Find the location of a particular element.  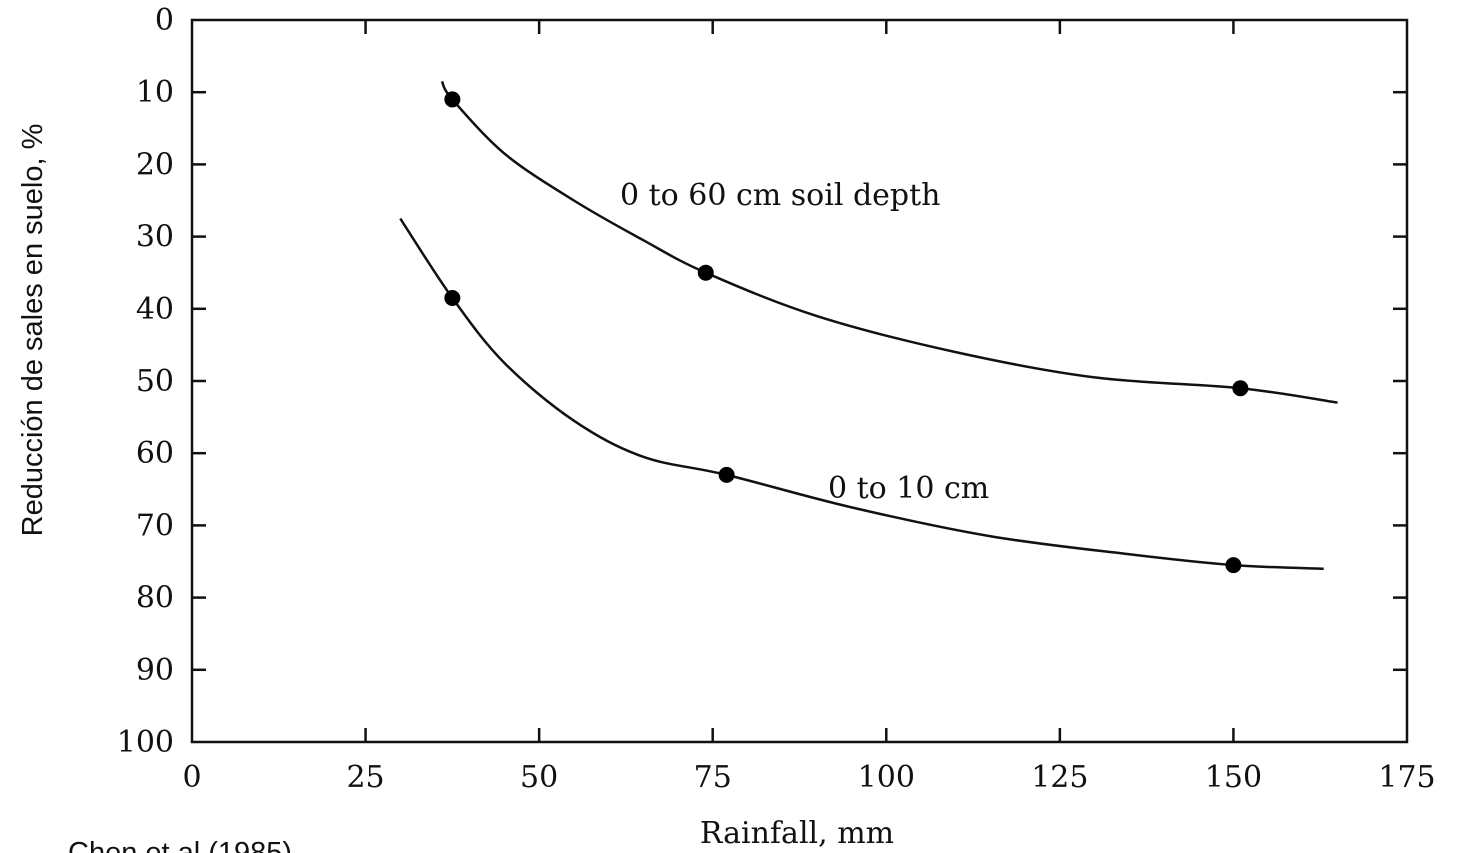

x-tick-label: 125 is located at coordinates (1059, 777).